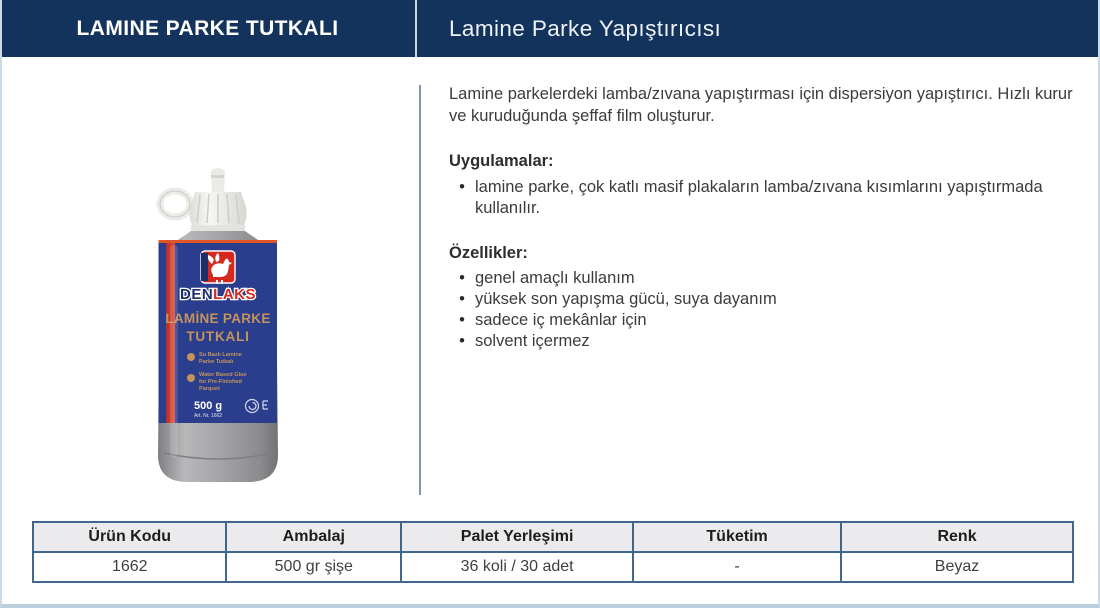 This screenshot has height=608, width=1100. I want to click on label-sub-en-2: for Pre-Finished, so click(220, 382).